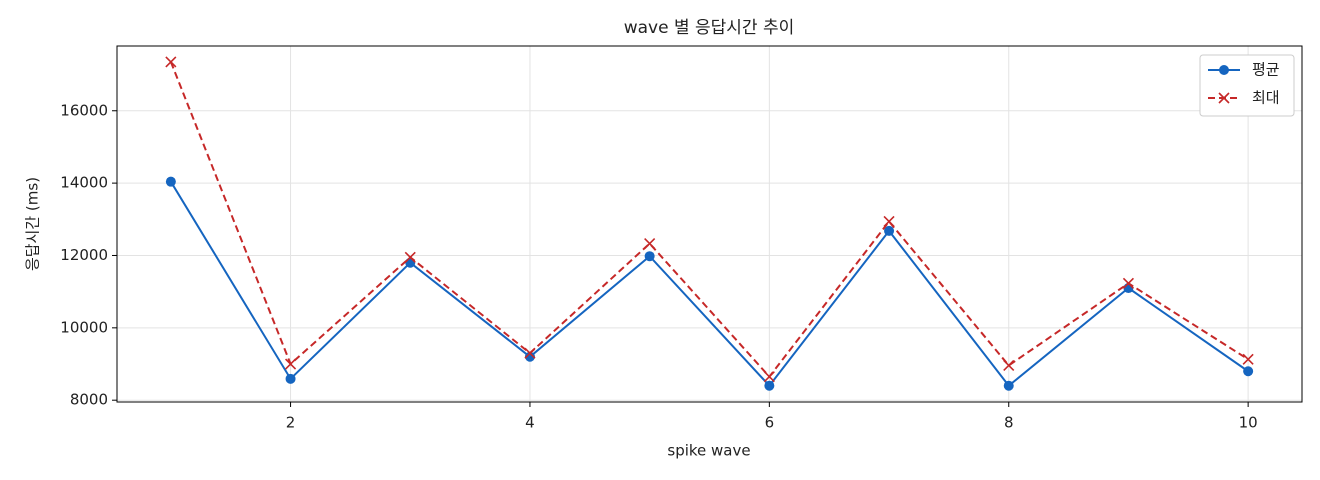 The height and width of the screenshot is (480, 1320). What do you see at coordinates (291, 423) in the screenshot?
I see `x-tick-label: 2` at bounding box center [291, 423].